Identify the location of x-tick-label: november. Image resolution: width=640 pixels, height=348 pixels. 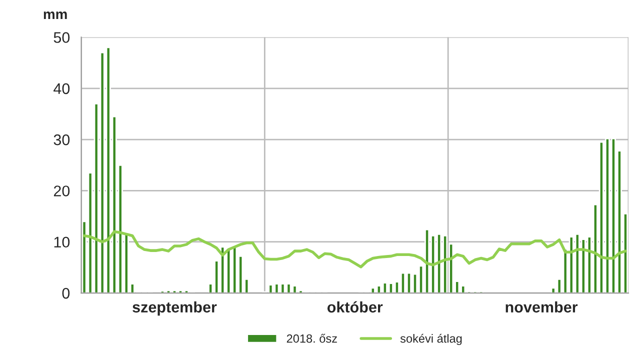
(542, 307).